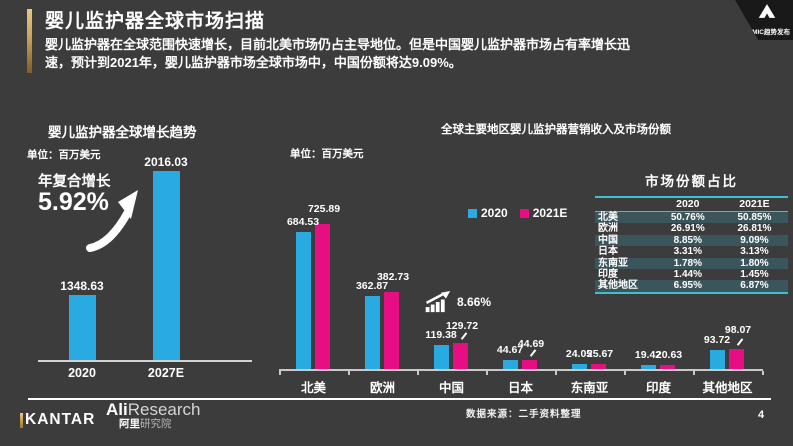  What do you see at coordinates (21, 420) in the screenshot?
I see `kantar-mark-icon` at bounding box center [21, 420].